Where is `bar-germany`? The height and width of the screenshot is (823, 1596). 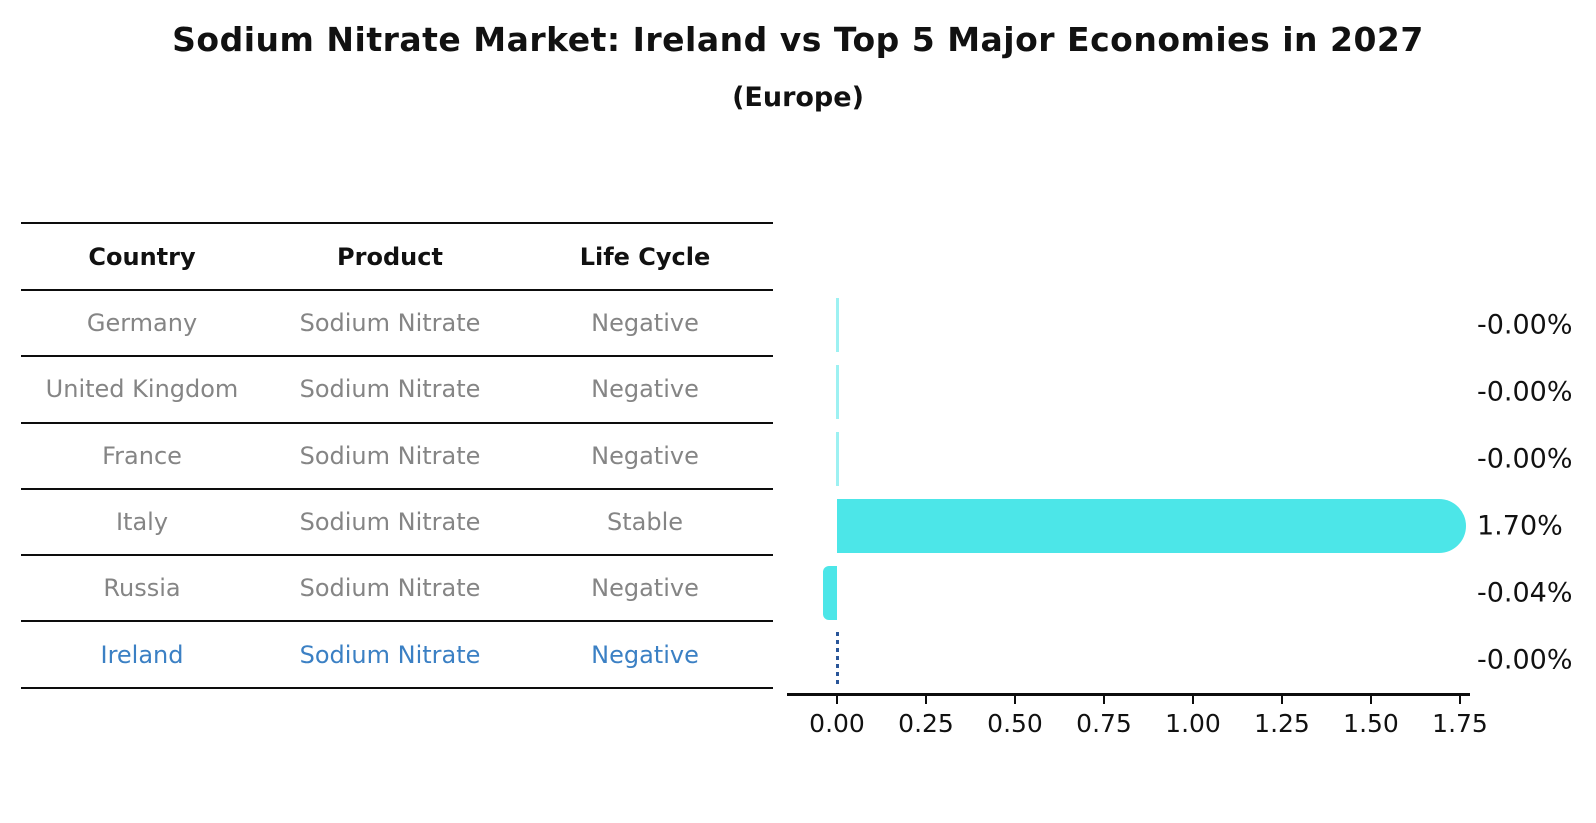 bar-germany is located at coordinates (837, 324).